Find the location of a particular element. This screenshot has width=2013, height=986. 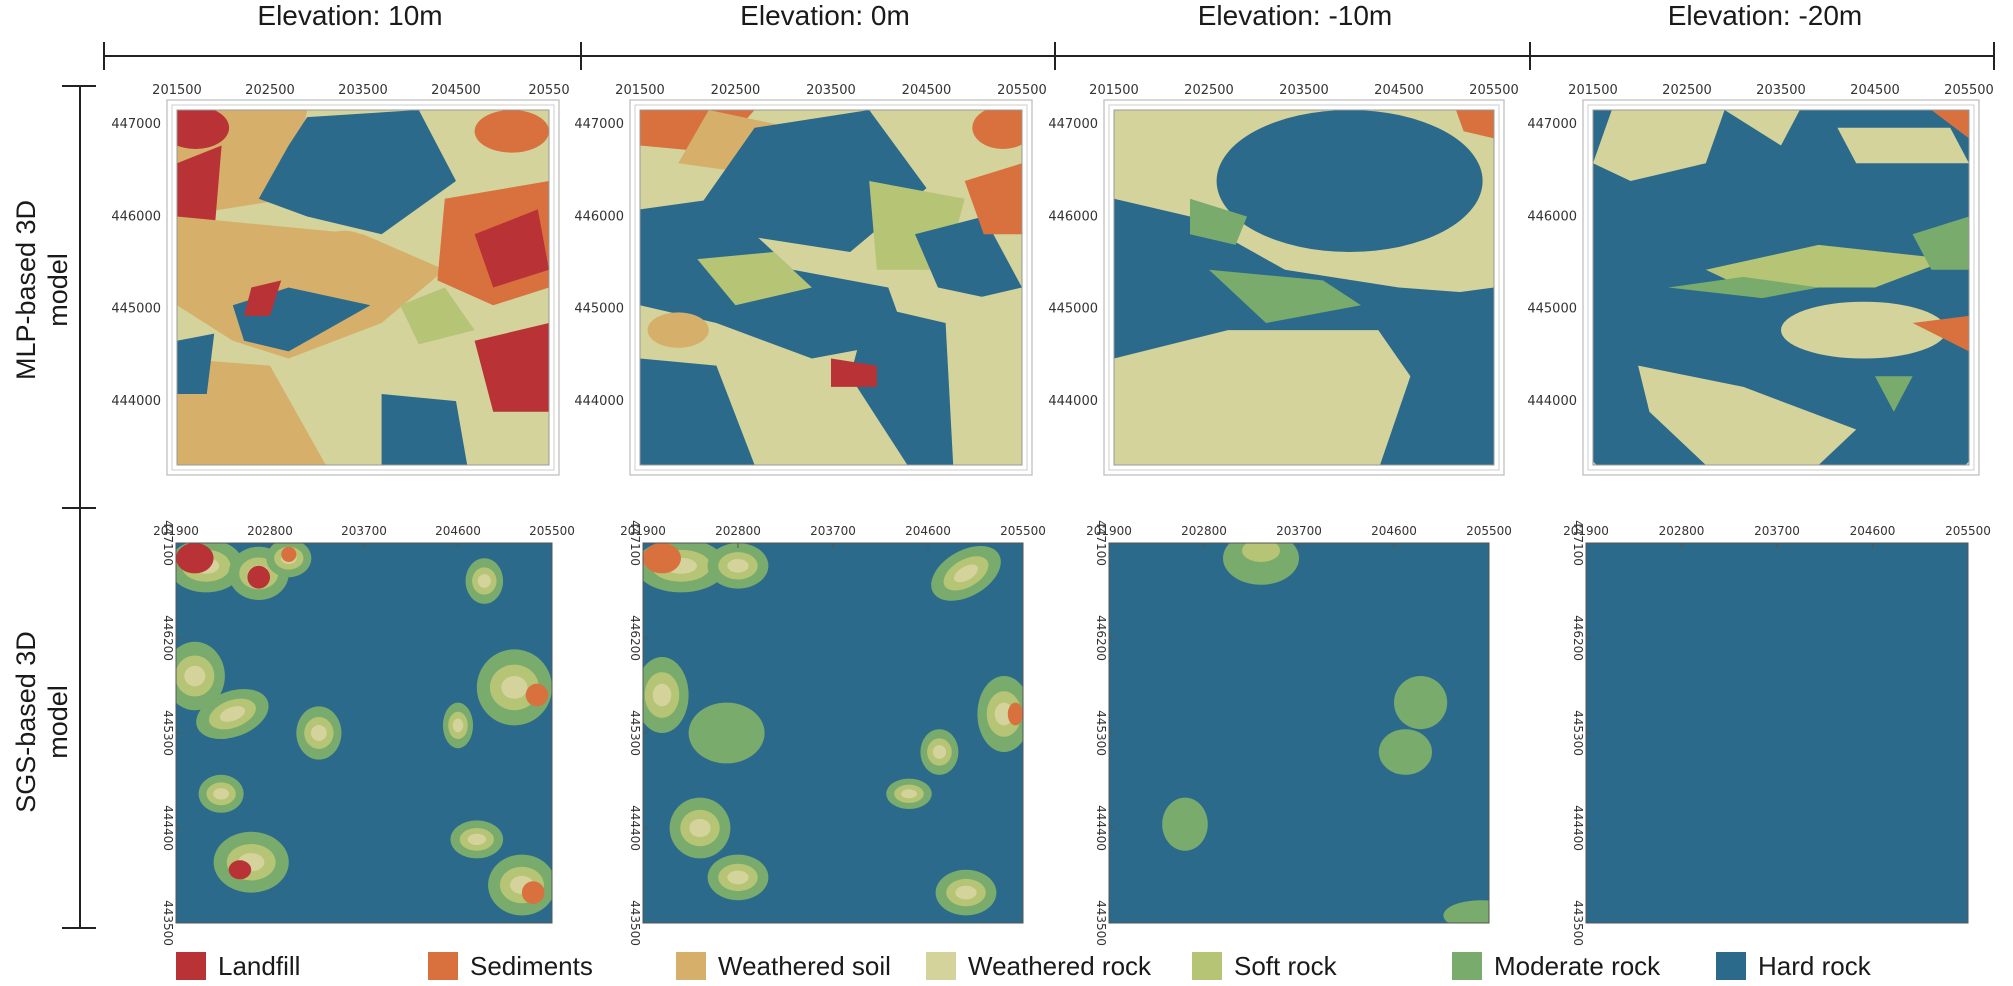

legend-item-sediments: Sediments is located at coordinates (510, 966).